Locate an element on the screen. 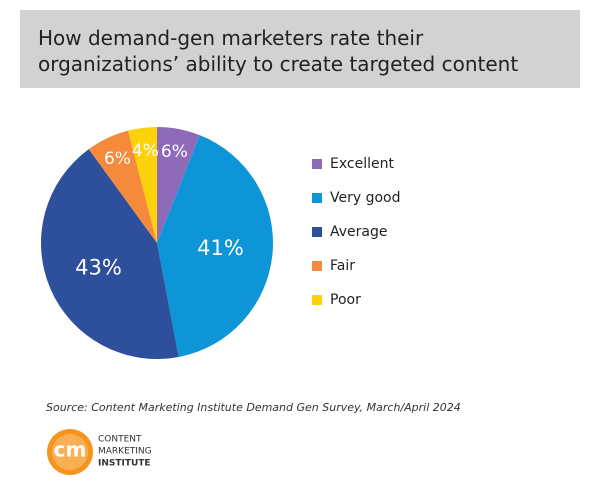  logo-circle is located at coordinates (70, 452).